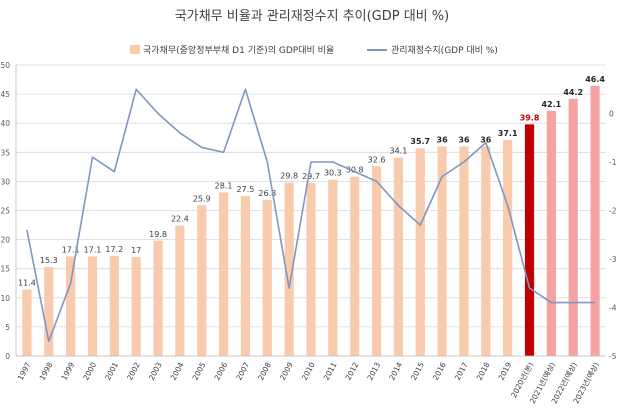 The height and width of the screenshot is (409, 624). What do you see at coordinates (27, 283) in the screenshot?
I see `bar-data-label: 11.4` at bounding box center [27, 283].